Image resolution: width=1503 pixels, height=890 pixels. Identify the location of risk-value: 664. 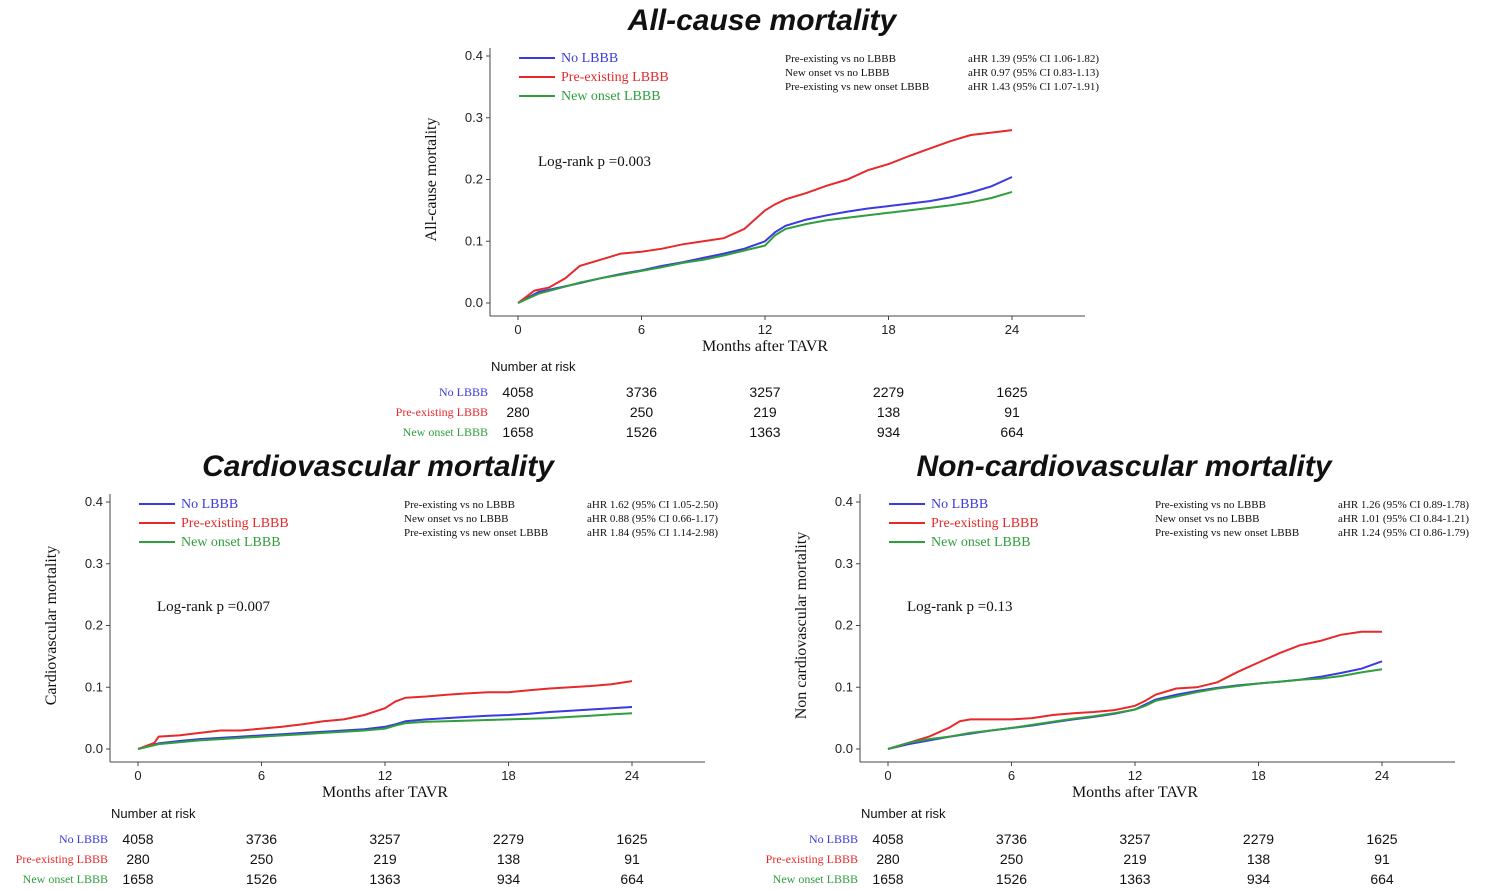
(1012, 432).